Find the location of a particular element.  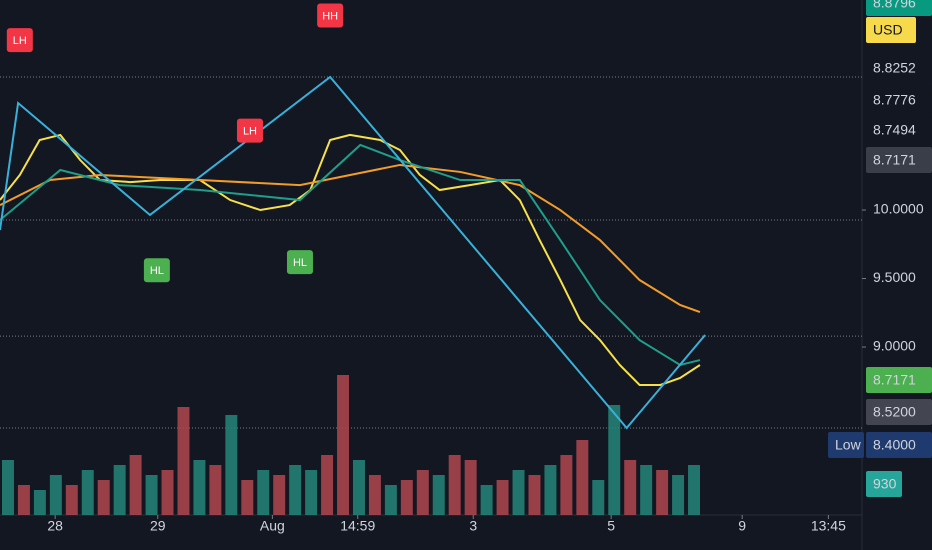

price-tag-label: 8.8796 is located at coordinates (894, 5).